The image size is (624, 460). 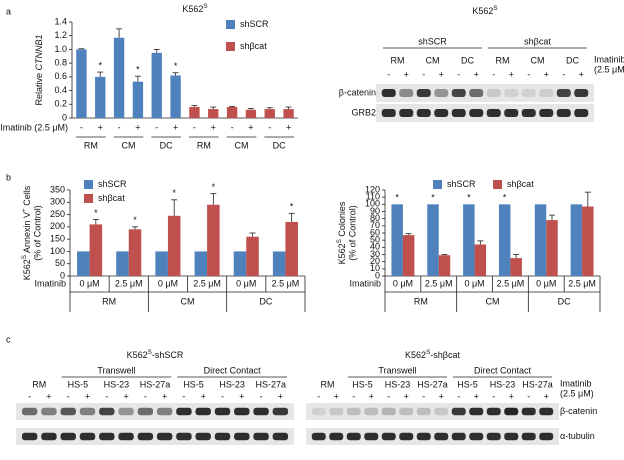 What do you see at coordinates (493, 301) in the screenshot?
I see `group-label: CM` at bounding box center [493, 301].